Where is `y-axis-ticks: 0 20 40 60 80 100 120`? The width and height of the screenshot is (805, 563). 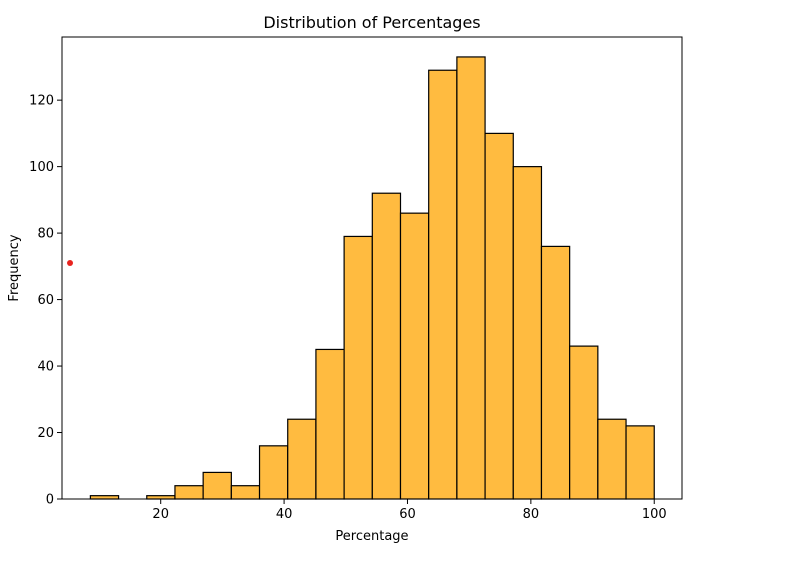
y-axis-ticks: 0 20 40 60 80 100 120 is located at coordinates (45, 301).